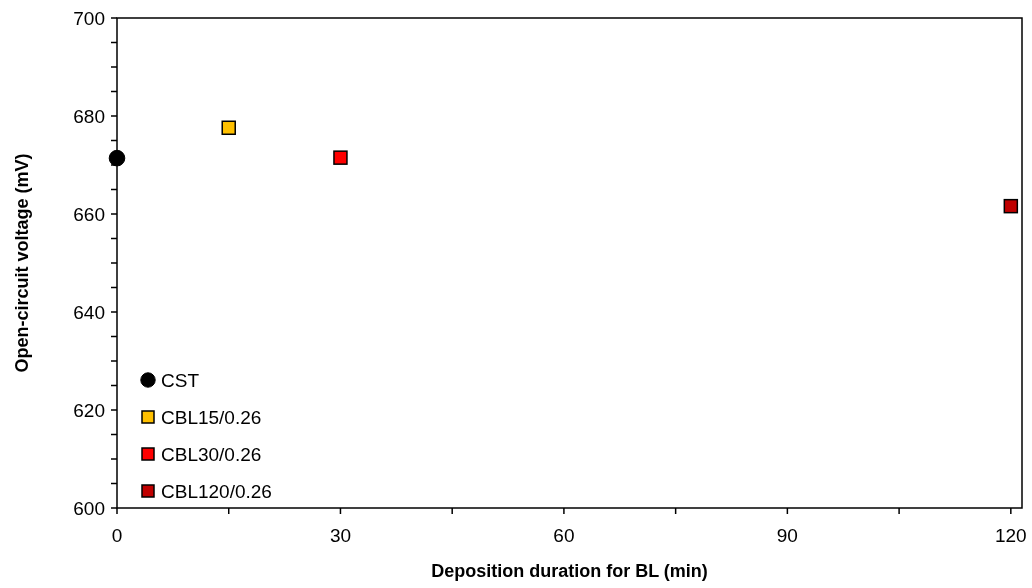  I want to click on x-tick-label: 60, so click(564, 535).